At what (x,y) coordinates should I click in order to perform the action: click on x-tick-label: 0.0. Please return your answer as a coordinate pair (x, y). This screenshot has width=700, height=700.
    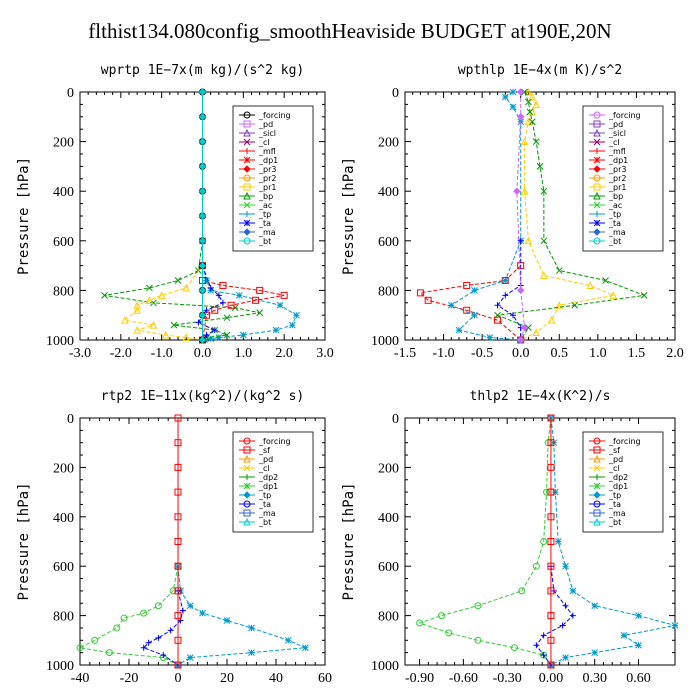
    Looking at the image, I should click on (203, 353).